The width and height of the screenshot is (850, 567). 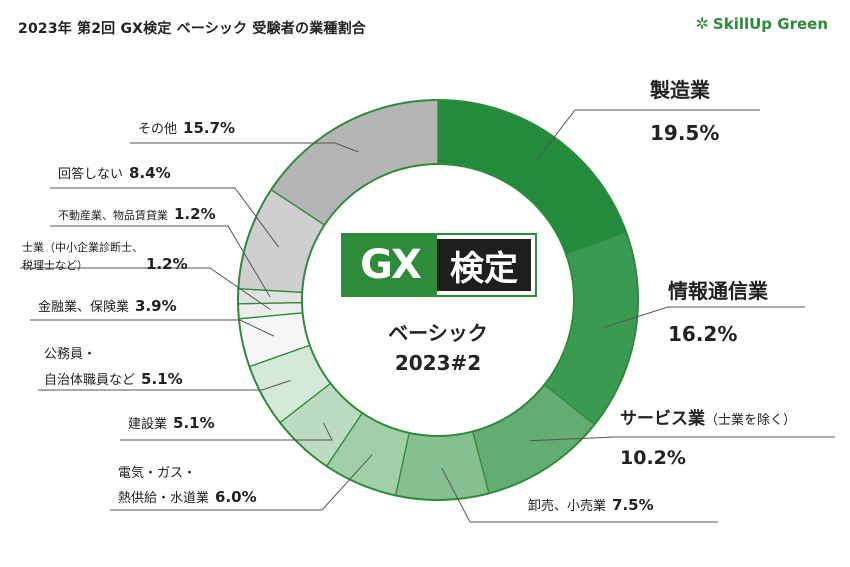 What do you see at coordinates (390, 265) in the screenshot?
I see `logo-gx-text: GX` at bounding box center [390, 265].